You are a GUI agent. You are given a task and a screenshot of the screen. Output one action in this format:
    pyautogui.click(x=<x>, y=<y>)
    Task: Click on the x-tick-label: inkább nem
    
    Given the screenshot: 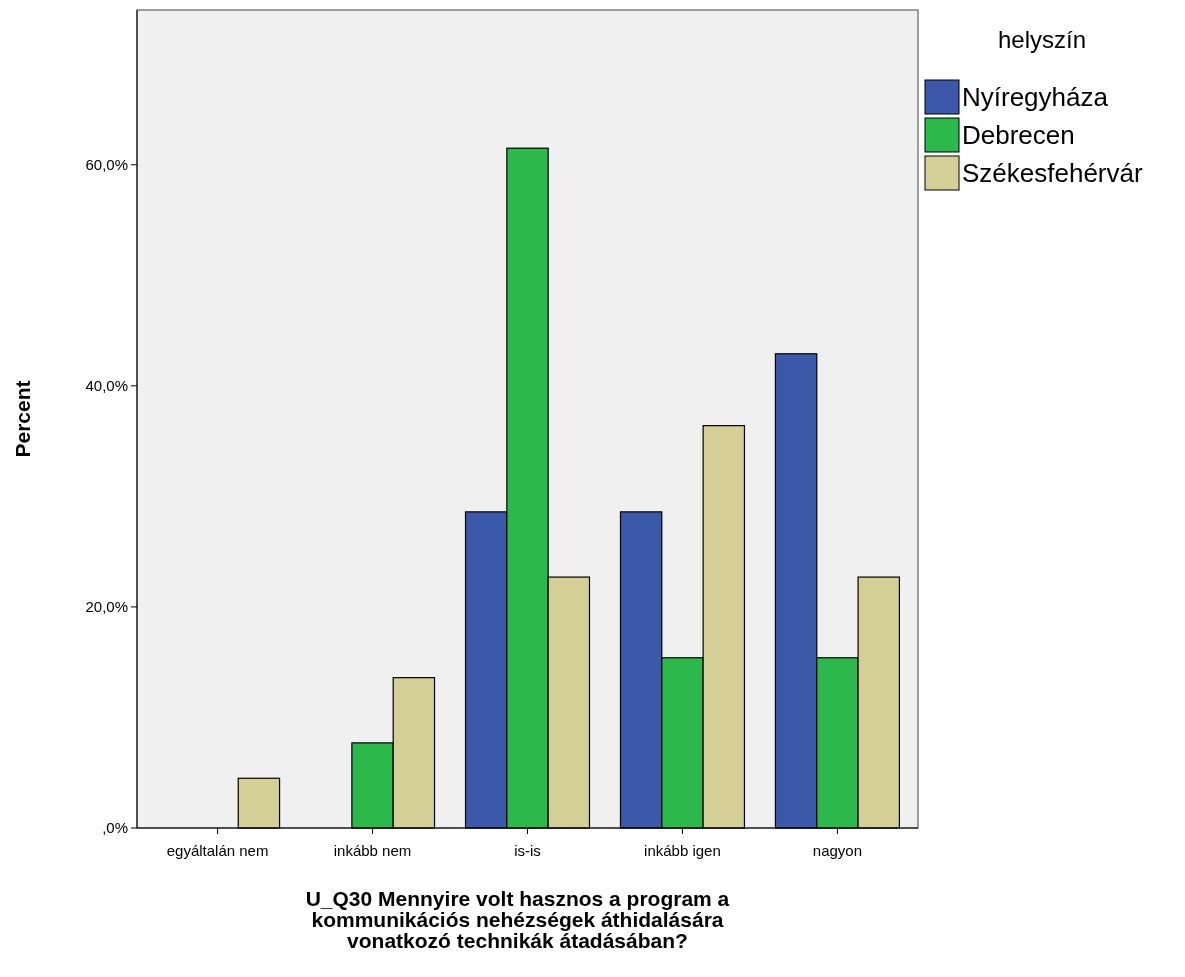 What is the action you would take?
    pyautogui.click(x=372, y=850)
    